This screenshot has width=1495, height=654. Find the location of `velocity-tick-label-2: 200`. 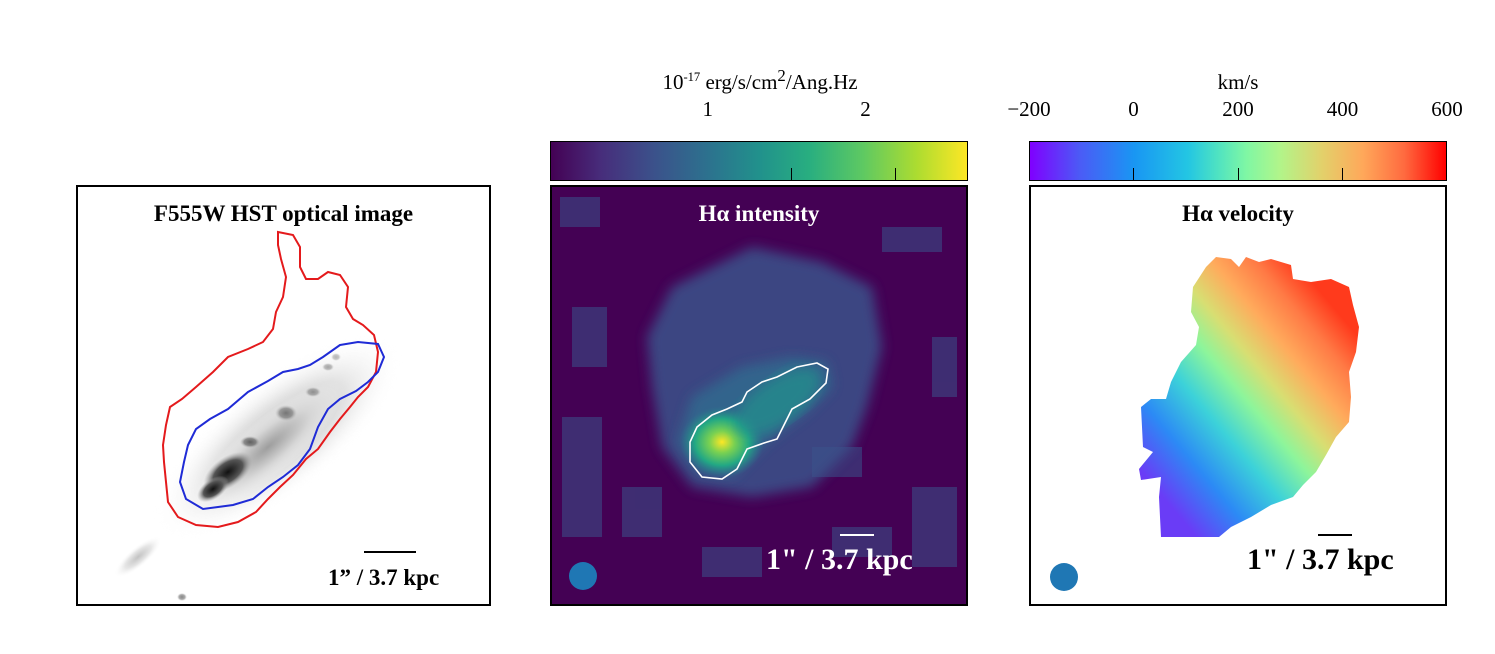

velocity-tick-label-2: 200 is located at coordinates (1238, 109).